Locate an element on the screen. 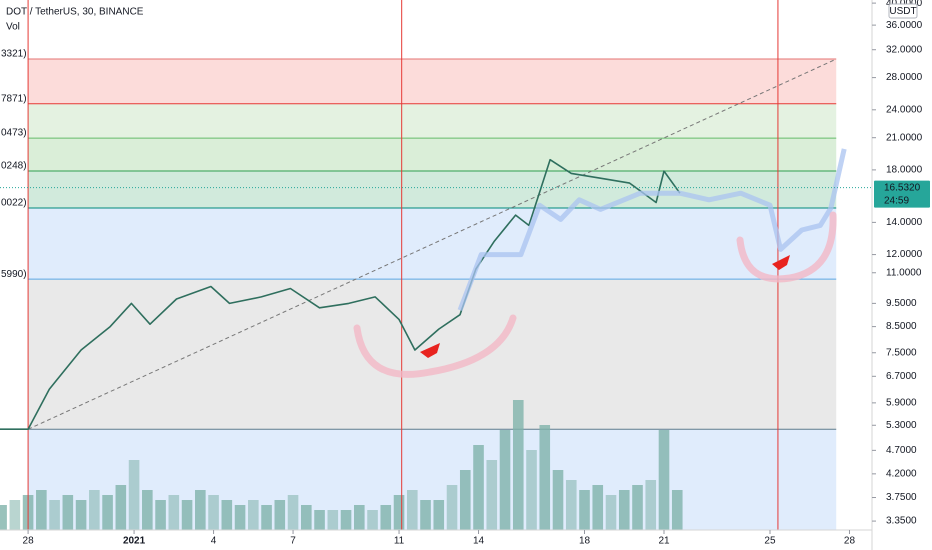 The width and height of the screenshot is (932, 550). y-tick-label: 14.0000 is located at coordinates (904, 222).